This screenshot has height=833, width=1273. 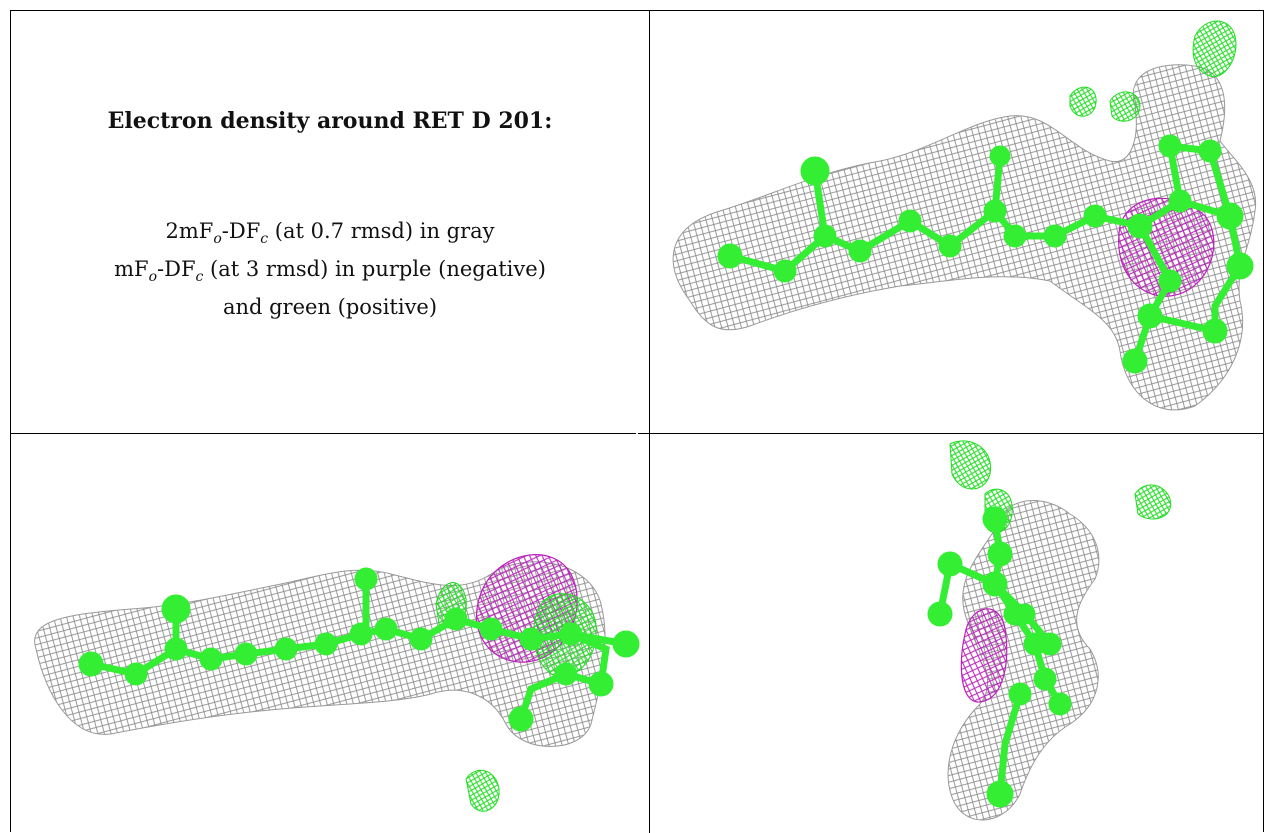 I want to click on legend-line-positive: and green (positive), so click(x=330, y=307).